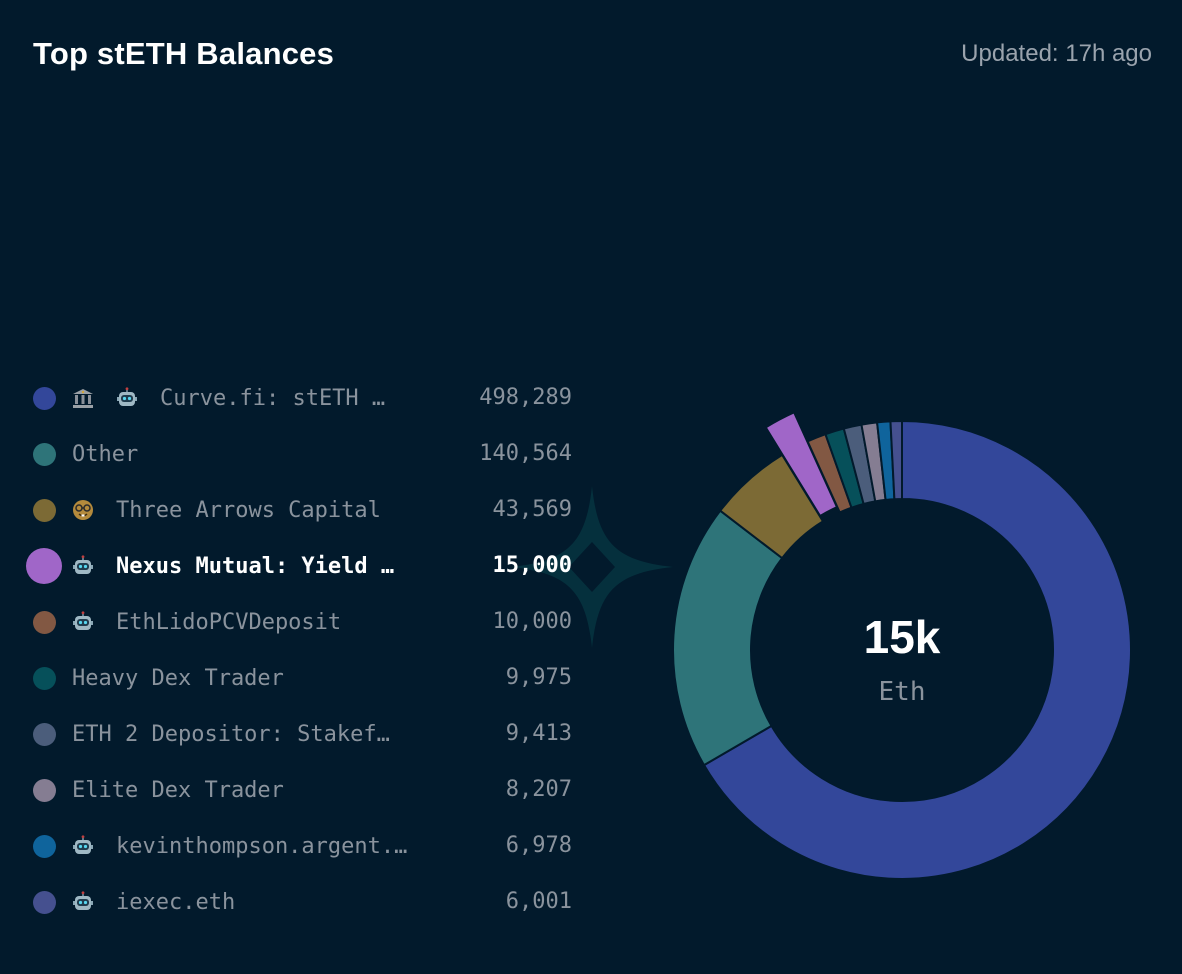  I want to click on legend-item: ETH 2 Depositor: Stakefi… 9,413, so click(306, 734).